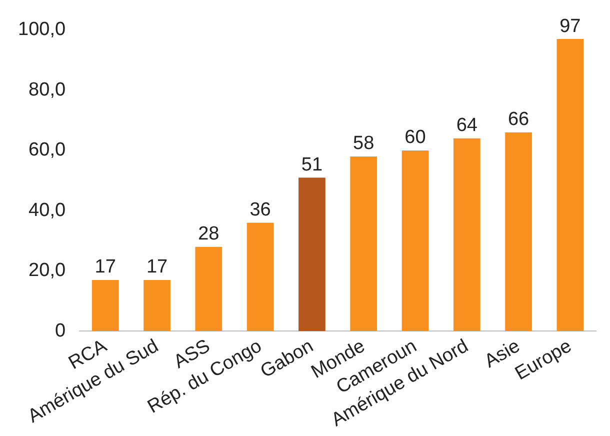  I want to click on data-label: 58, so click(363, 143).